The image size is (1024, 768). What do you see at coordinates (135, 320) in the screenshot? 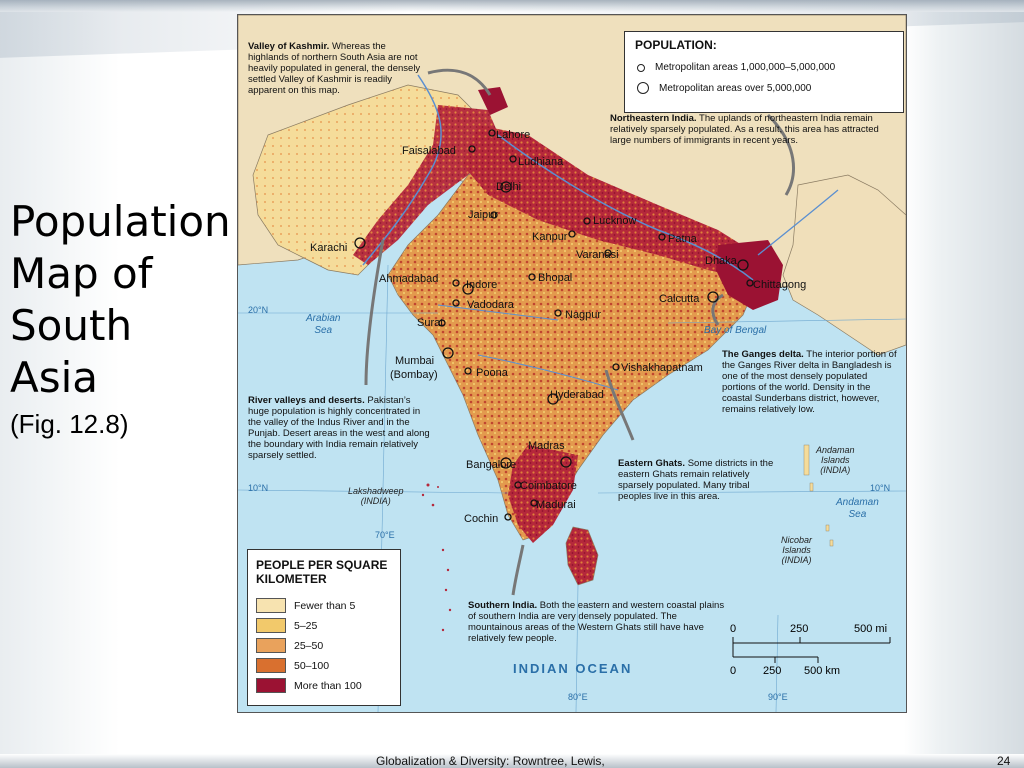
I see `slide-title: Population Map of South Asia (Fig. 12.8)` at bounding box center [135, 320].